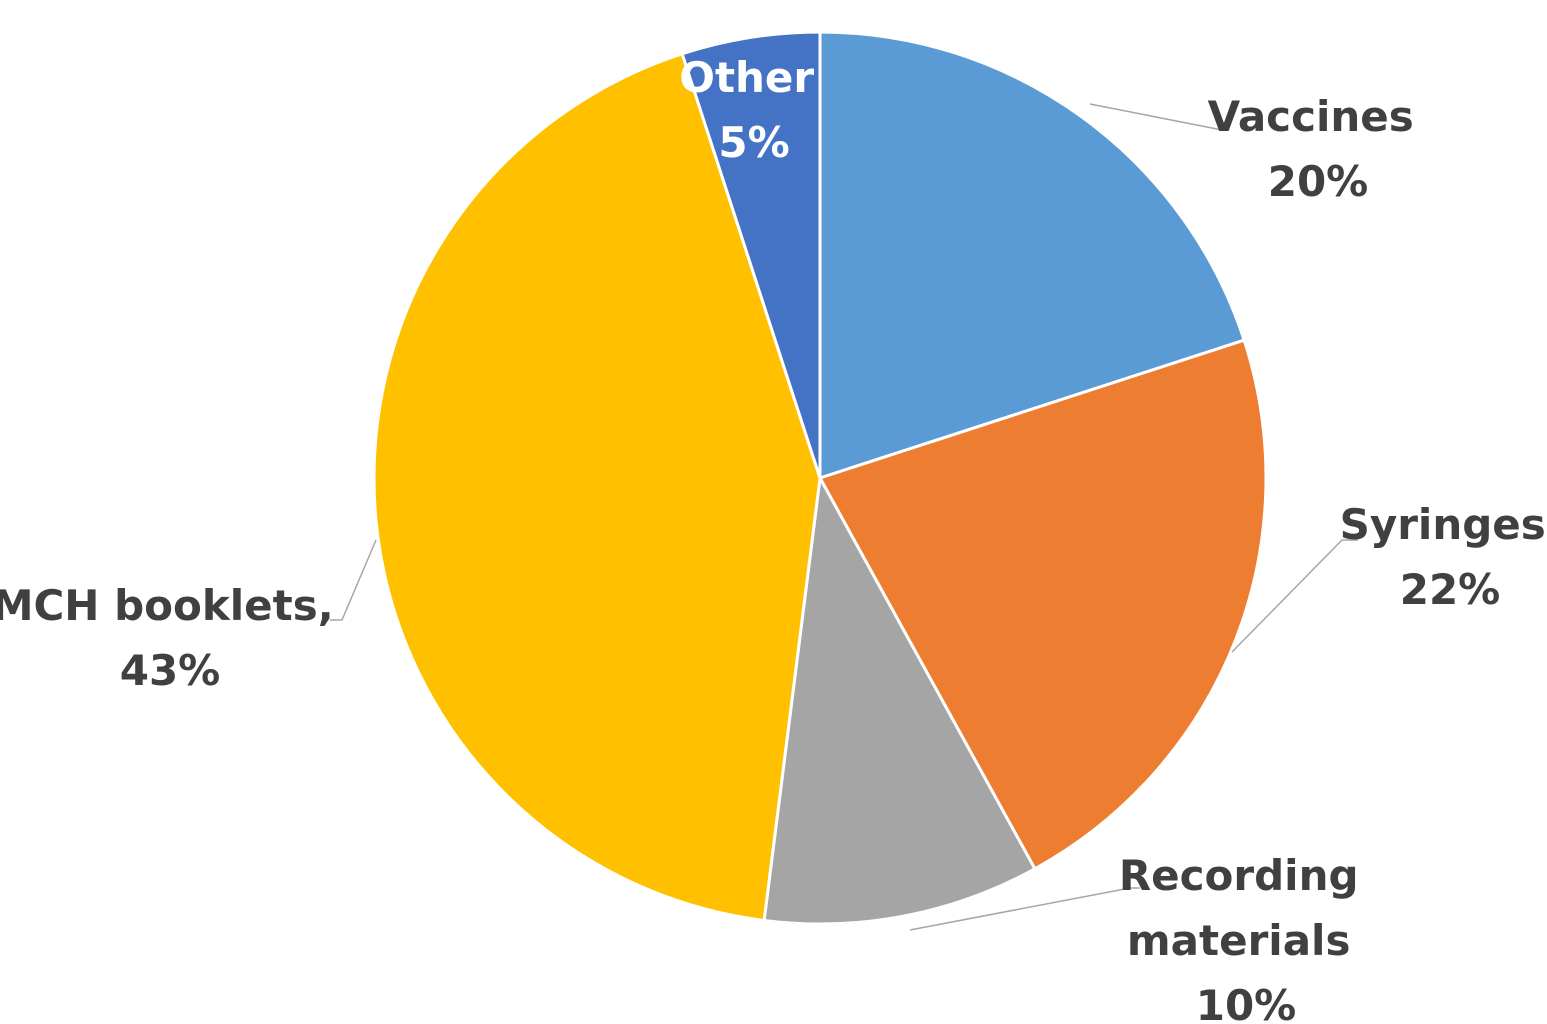 This screenshot has width=1547, height=1024. I want to click on pie-slice-recording-materials, so click(899, 699).